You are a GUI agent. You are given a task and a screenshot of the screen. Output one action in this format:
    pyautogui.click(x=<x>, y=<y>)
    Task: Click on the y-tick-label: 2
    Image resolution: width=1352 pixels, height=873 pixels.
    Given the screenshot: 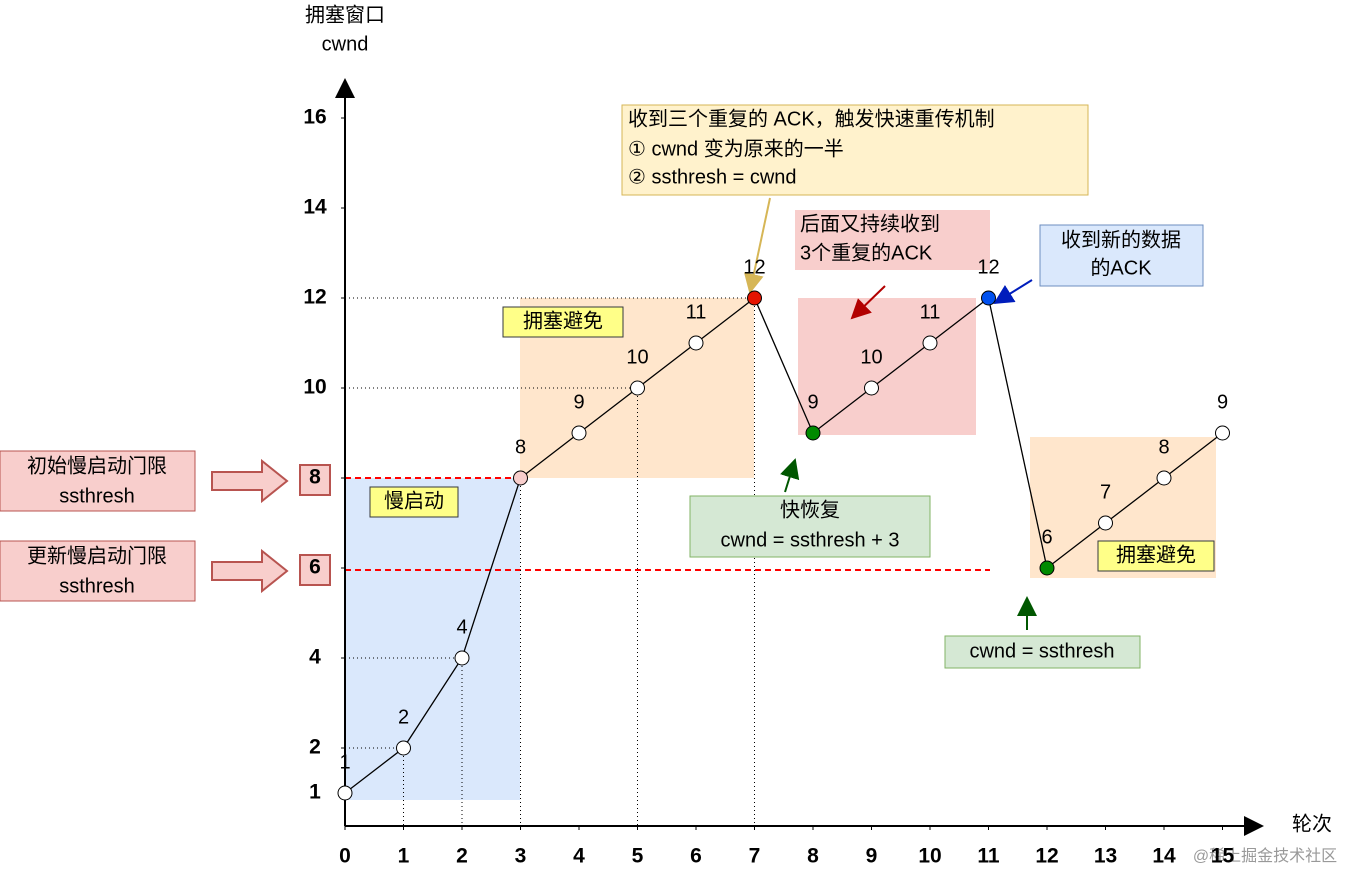 What is the action you would take?
    pyautogui.click(x=315, y=747)
    